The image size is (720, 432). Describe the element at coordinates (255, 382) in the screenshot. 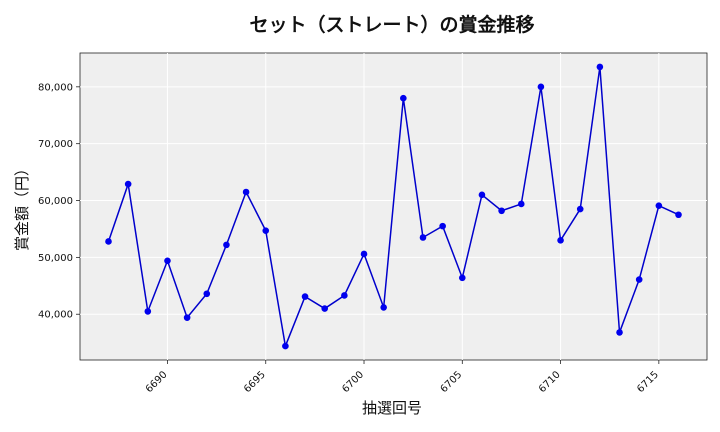

I see `x-tick-label: 6695` at that location.